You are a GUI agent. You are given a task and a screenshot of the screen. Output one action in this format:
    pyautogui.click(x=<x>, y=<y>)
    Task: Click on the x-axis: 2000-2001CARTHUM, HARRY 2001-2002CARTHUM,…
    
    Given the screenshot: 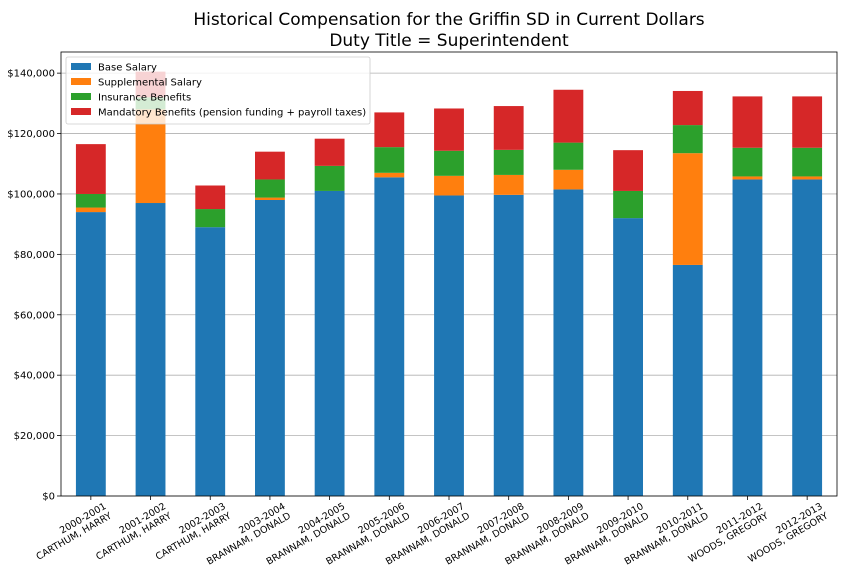 What is the action you would take?
    pyautogui.click(x=432, y=532)
    